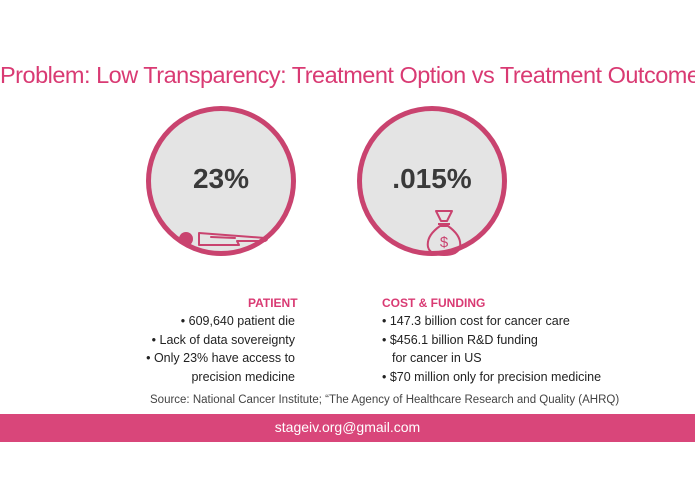 The height and width of the screenshot is (494, 695). I want to click on contact-email: stageiv.org@gmail.com, so click(347, 427).